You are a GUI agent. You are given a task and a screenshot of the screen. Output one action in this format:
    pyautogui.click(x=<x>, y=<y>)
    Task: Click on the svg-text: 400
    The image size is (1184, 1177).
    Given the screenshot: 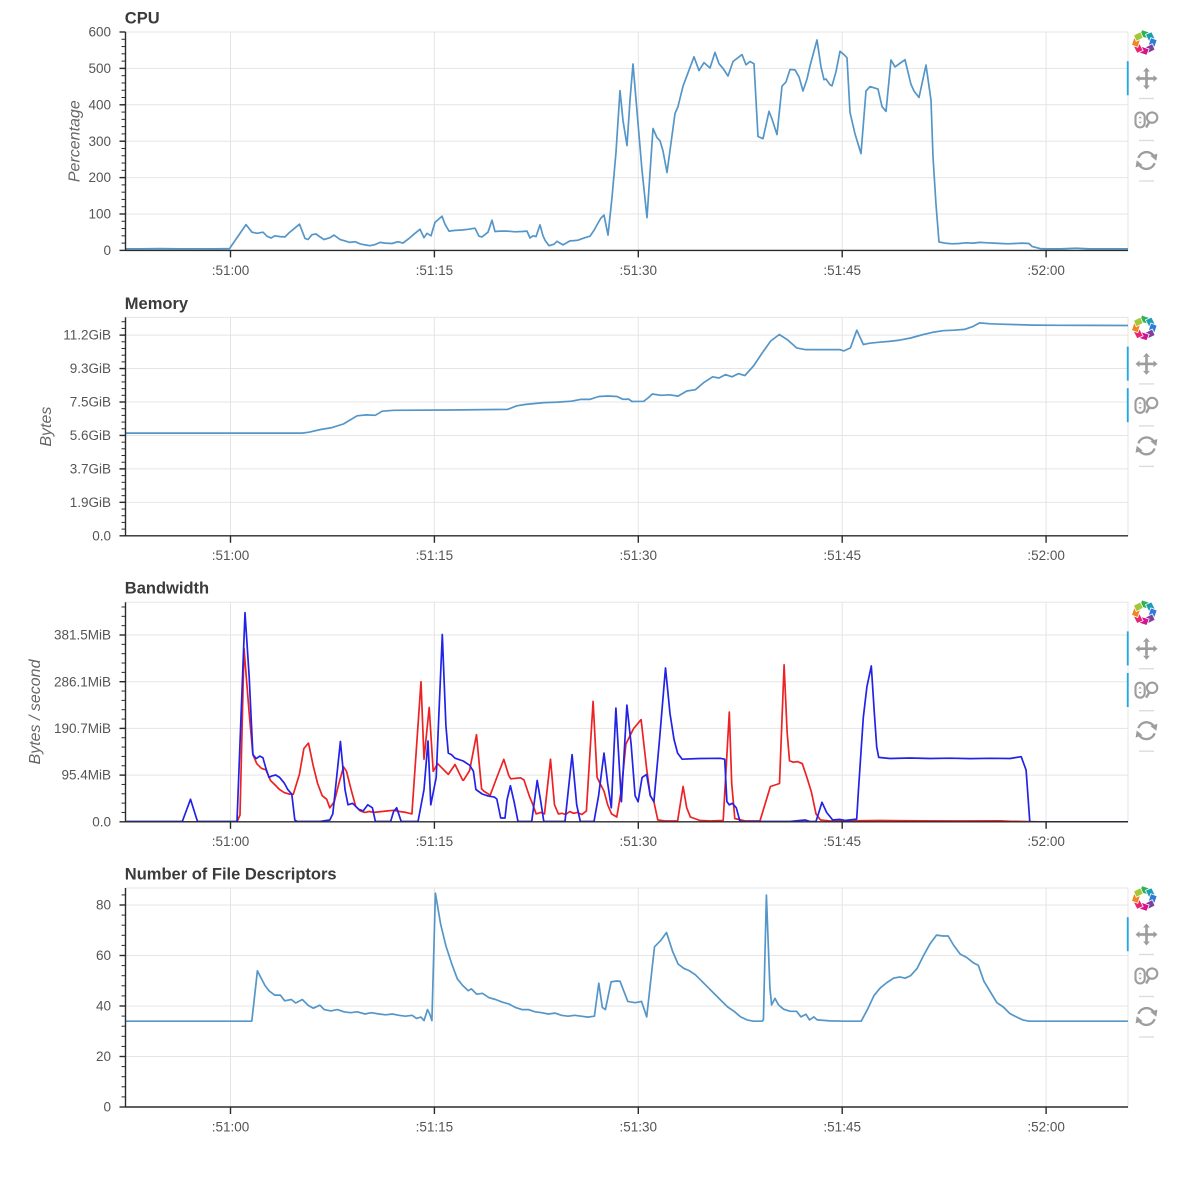 What is the action you would take?
    pyautogui.click(x=99, y=104)
    